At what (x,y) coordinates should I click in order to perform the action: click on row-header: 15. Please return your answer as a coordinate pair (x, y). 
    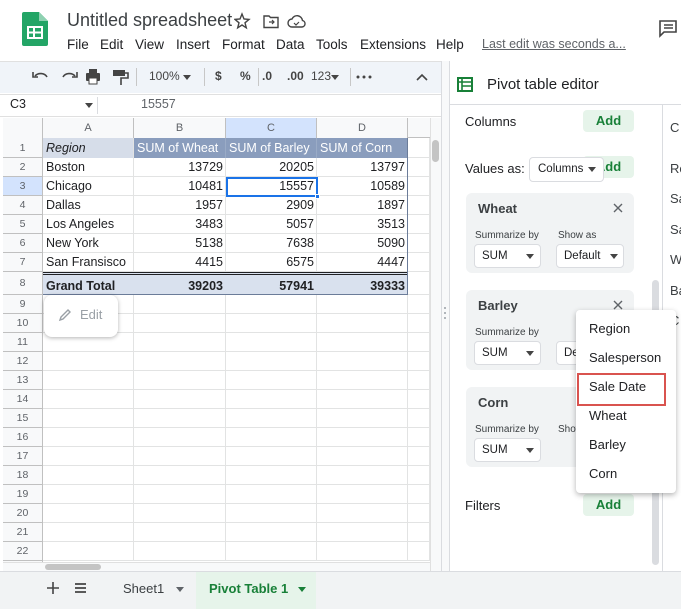
    Looking at the image, I should click on (23, 418).